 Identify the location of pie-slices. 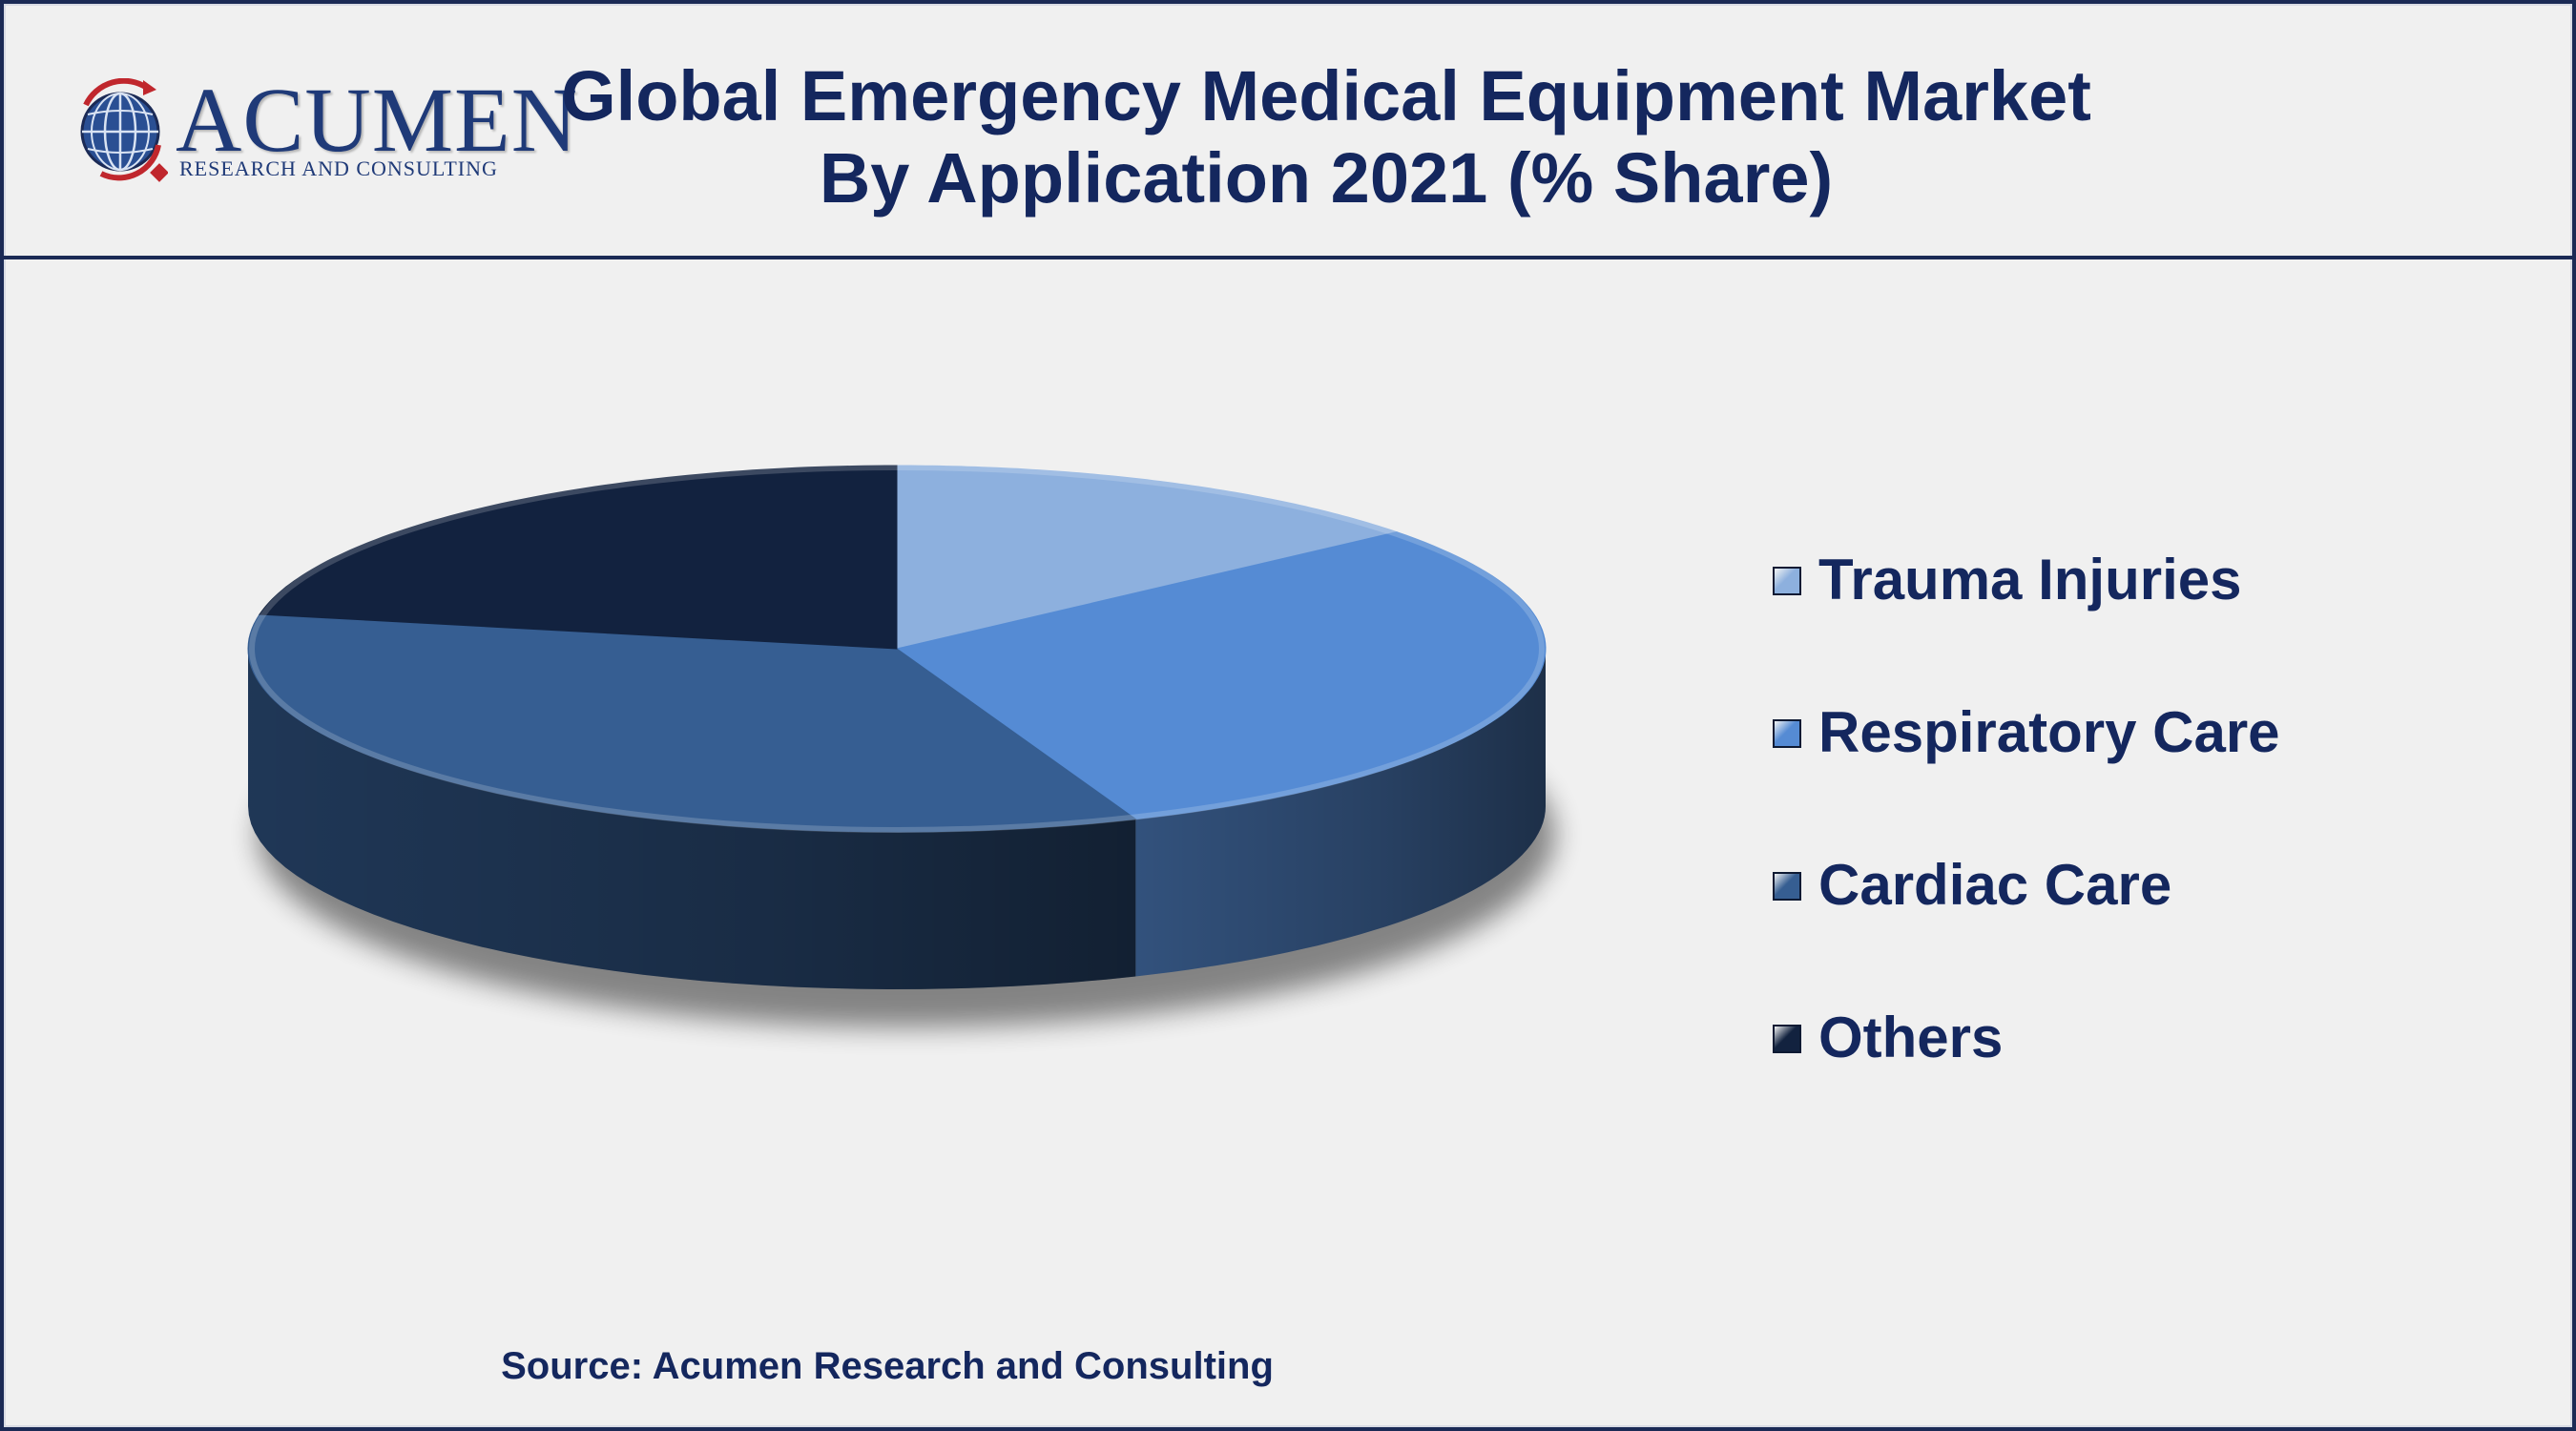
(897, 649).